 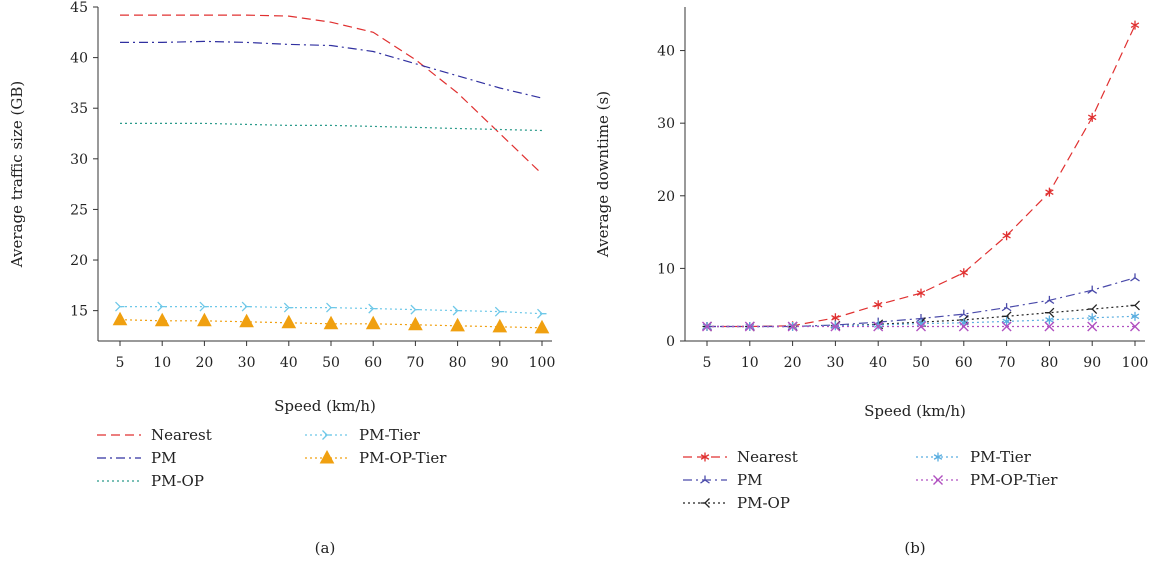 What do you see at coordinates (670, 342) in the screenshot?
I see `y-tick-label: 0` at bounding box center [670, 342].